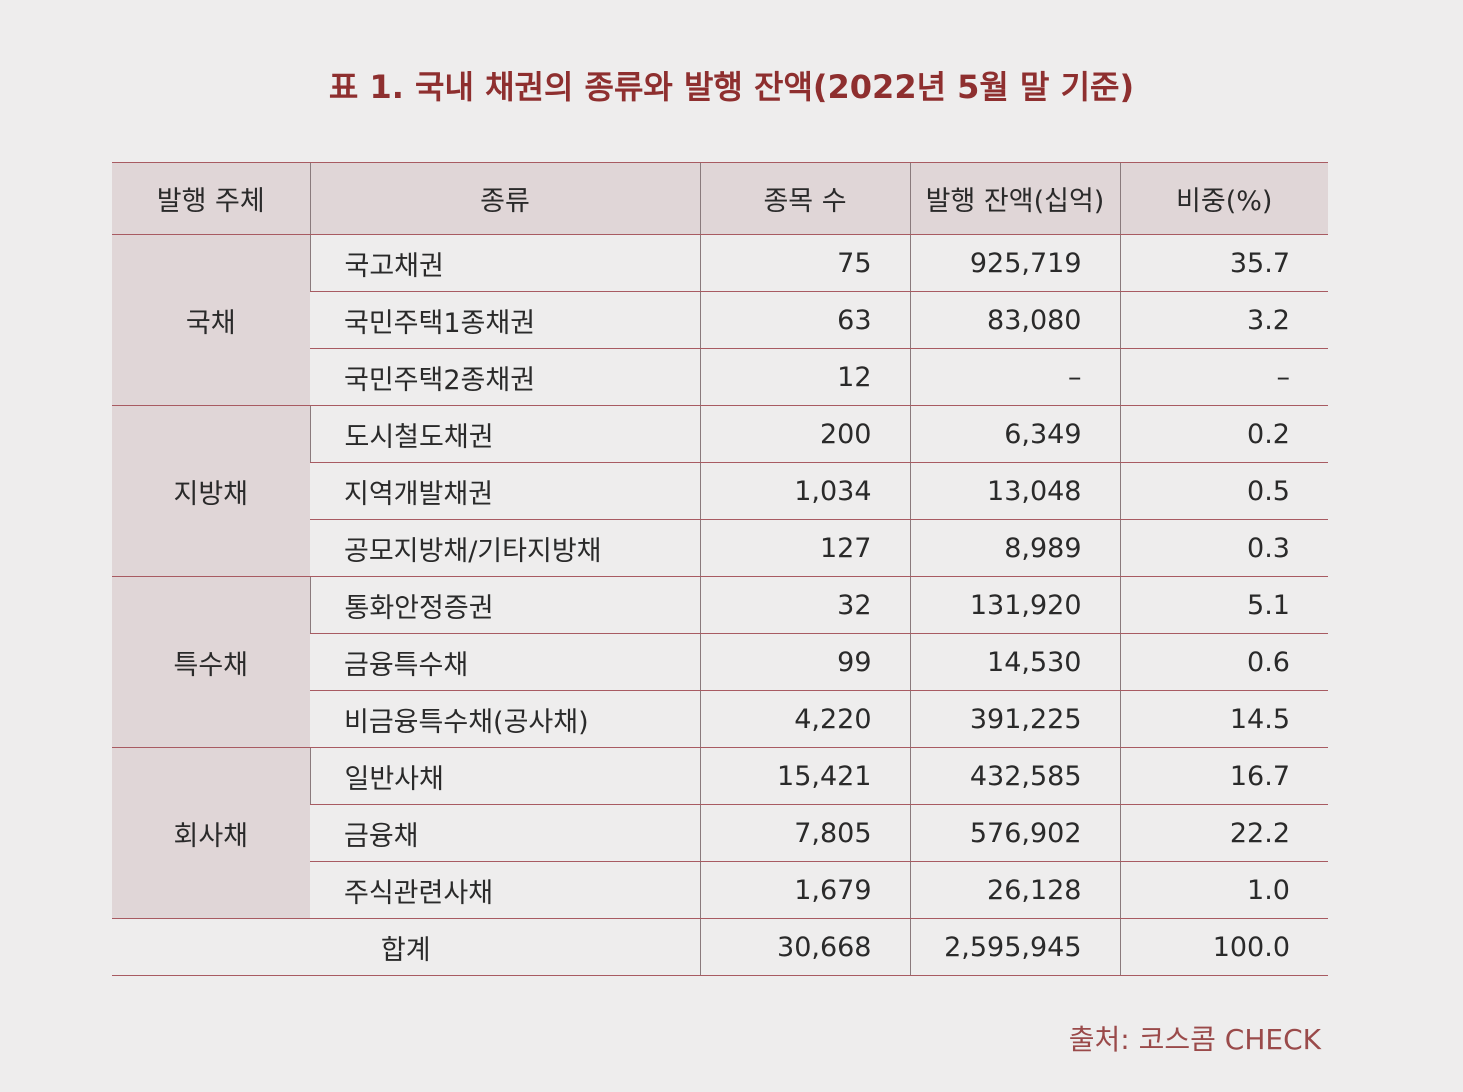 This screenshot has width=1463, height=1092. What do you see at coordinates (1014, 434) in the screenshot?
I see `number-cell: 6,349` at bounding box center [1014, 434].